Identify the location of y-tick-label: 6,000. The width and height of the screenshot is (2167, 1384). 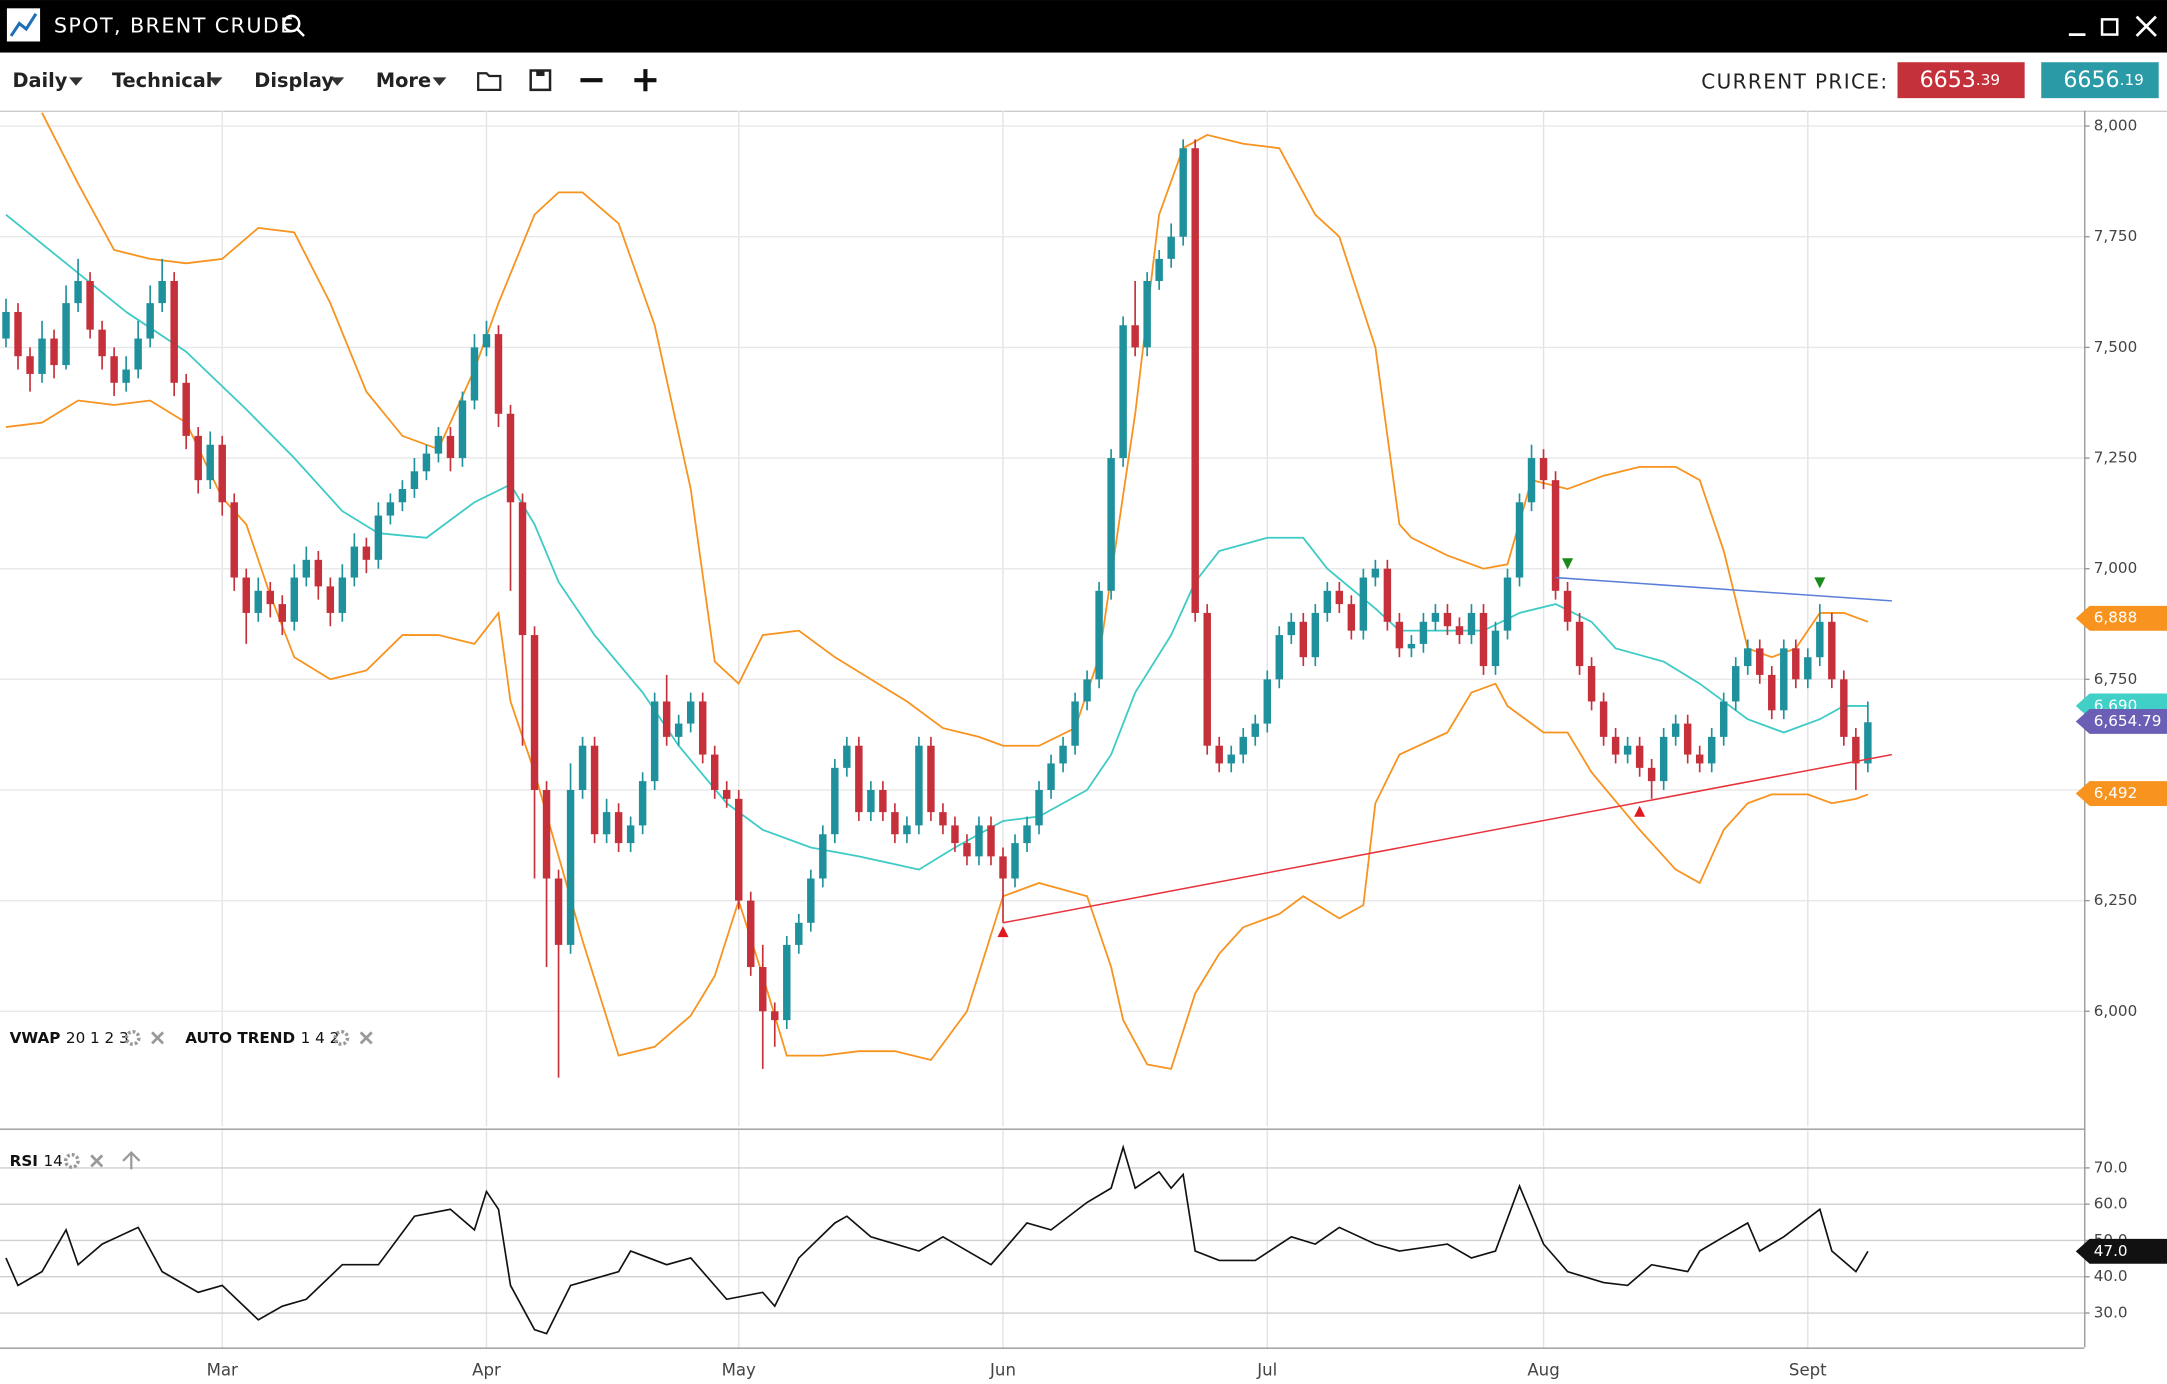
(2115, 1011).